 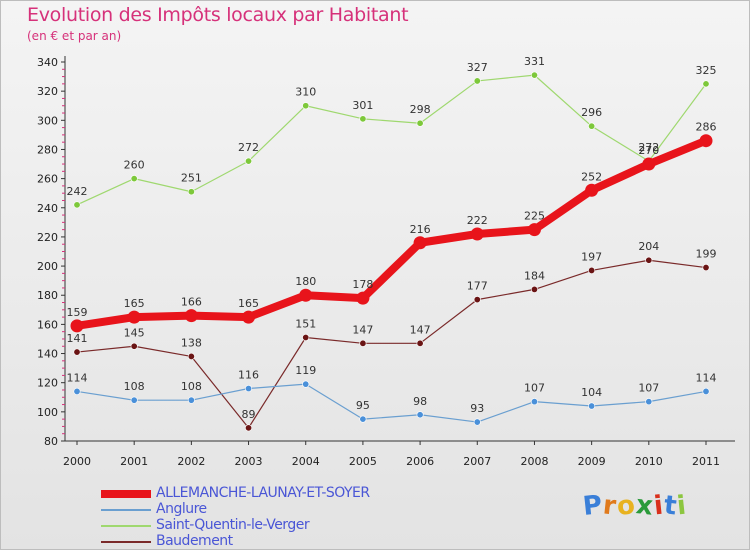 What do you see at coordinates (191, 461) in the screenshot?
I see `x-tick-label: 2002` at bounding box center [191, 461].